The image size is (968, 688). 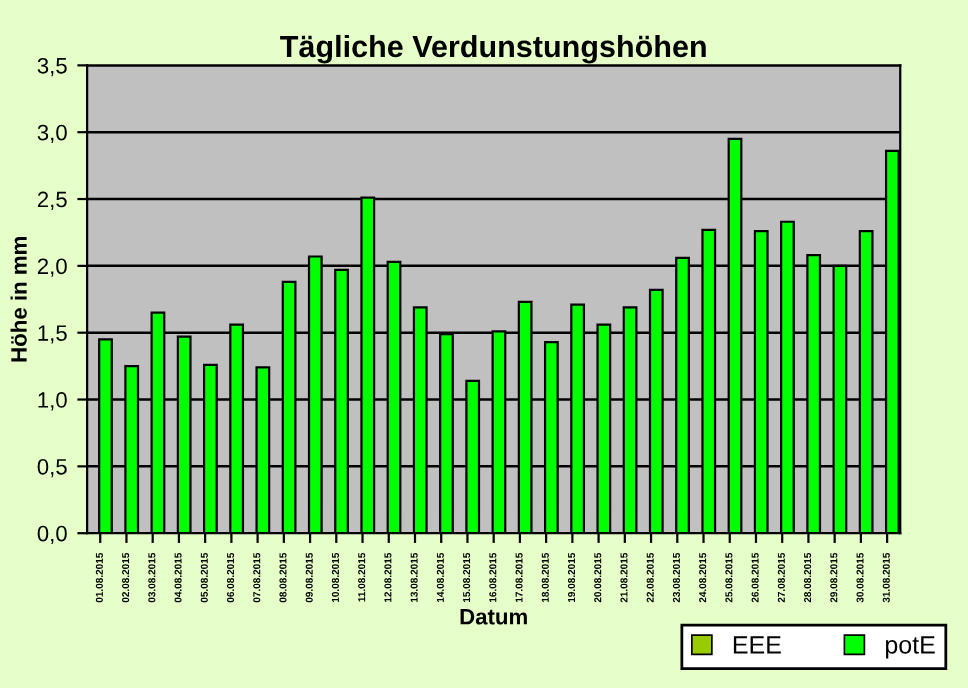 I want to click on chart-title: Tägliche Verdunstungshöhen, so click(x=493, y=49).